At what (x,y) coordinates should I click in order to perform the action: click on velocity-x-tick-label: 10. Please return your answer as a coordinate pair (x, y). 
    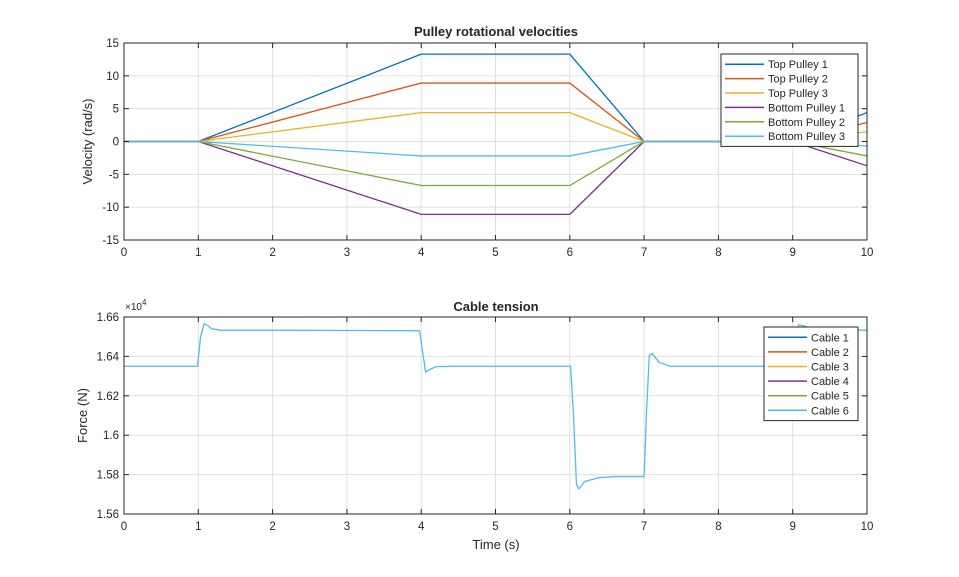
    Looking at the image, I should click on (867, 253).